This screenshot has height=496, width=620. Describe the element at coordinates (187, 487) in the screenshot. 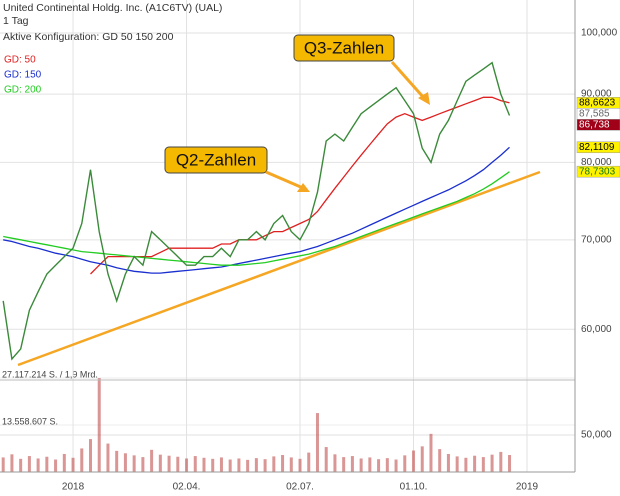

I see `x-tick-label: 02.04.` at that location.